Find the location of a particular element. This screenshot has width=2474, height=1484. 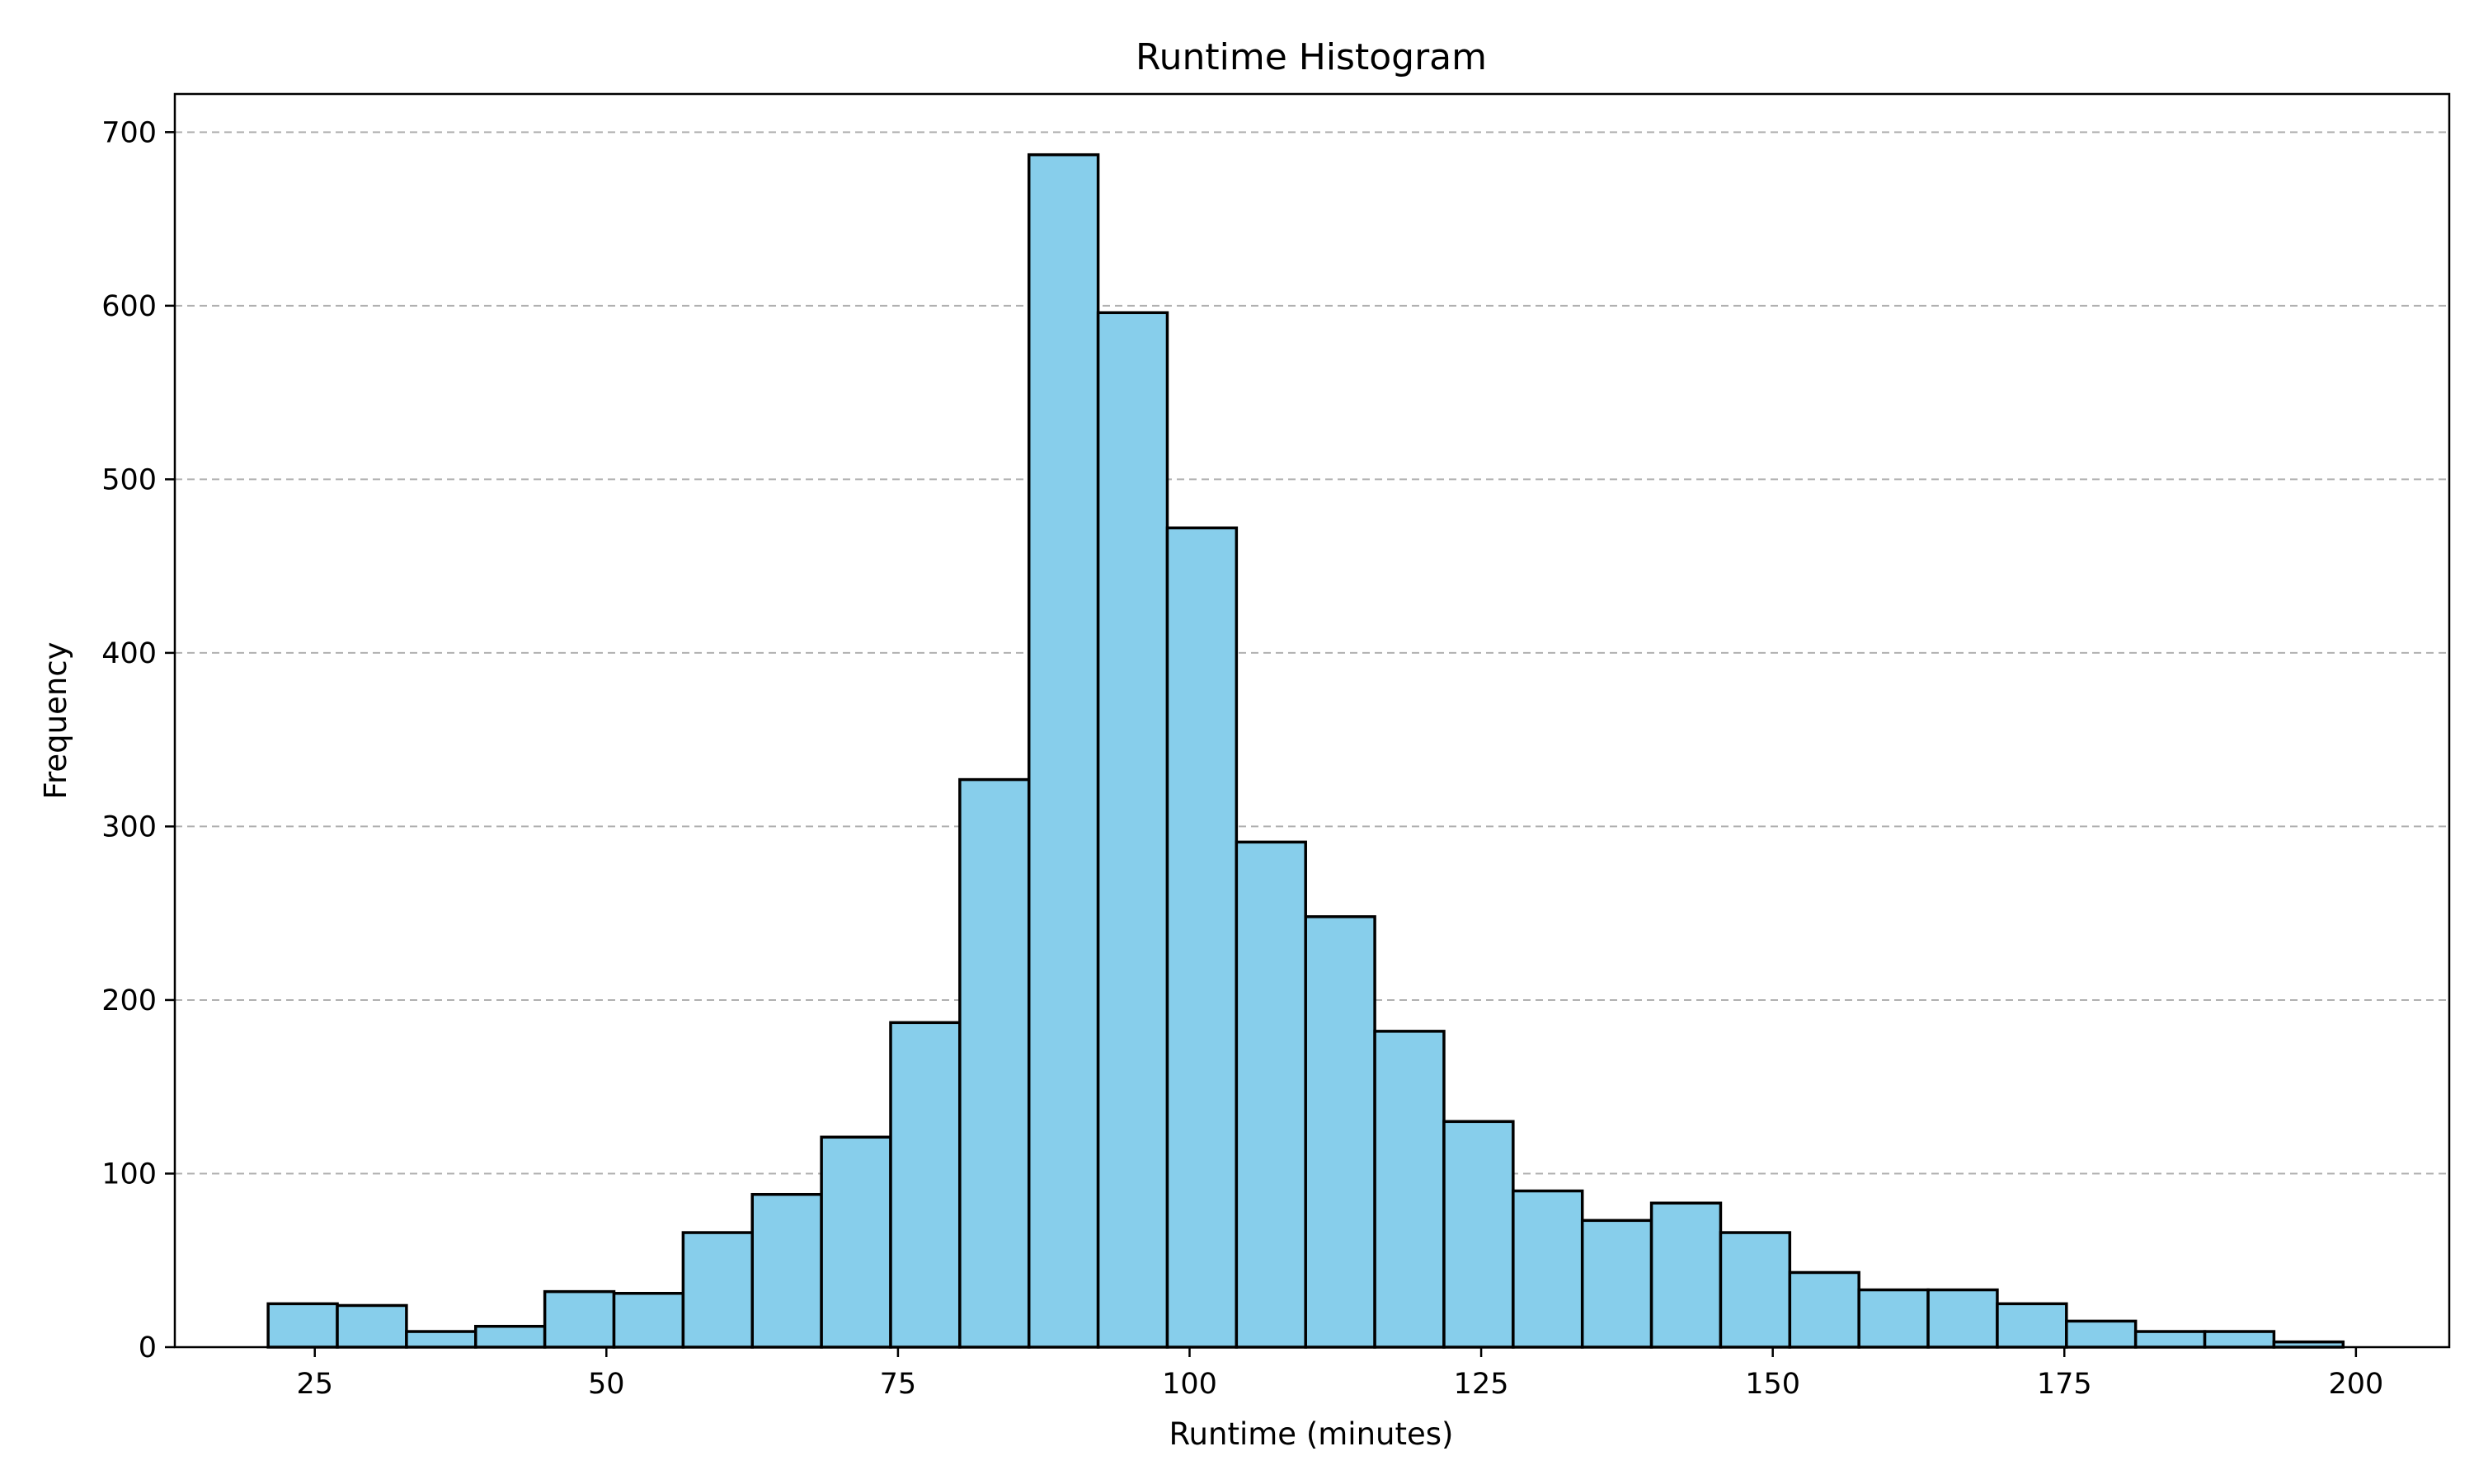

y-tick-label: 100 is located at coordinates (129, 1174).